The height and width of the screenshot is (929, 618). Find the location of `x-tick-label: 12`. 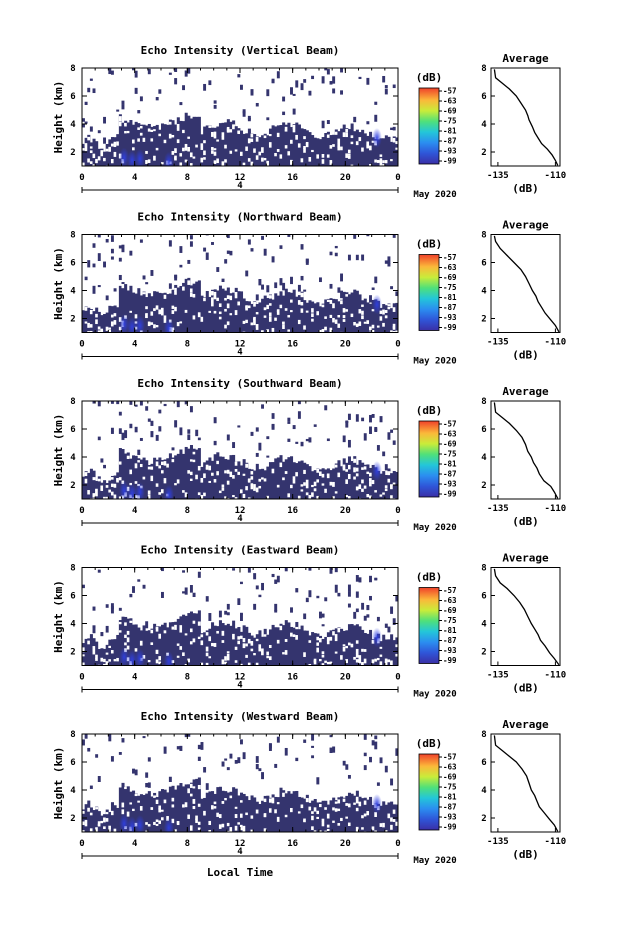

x-tick-label: 12 is located at coordinates (240, 678).